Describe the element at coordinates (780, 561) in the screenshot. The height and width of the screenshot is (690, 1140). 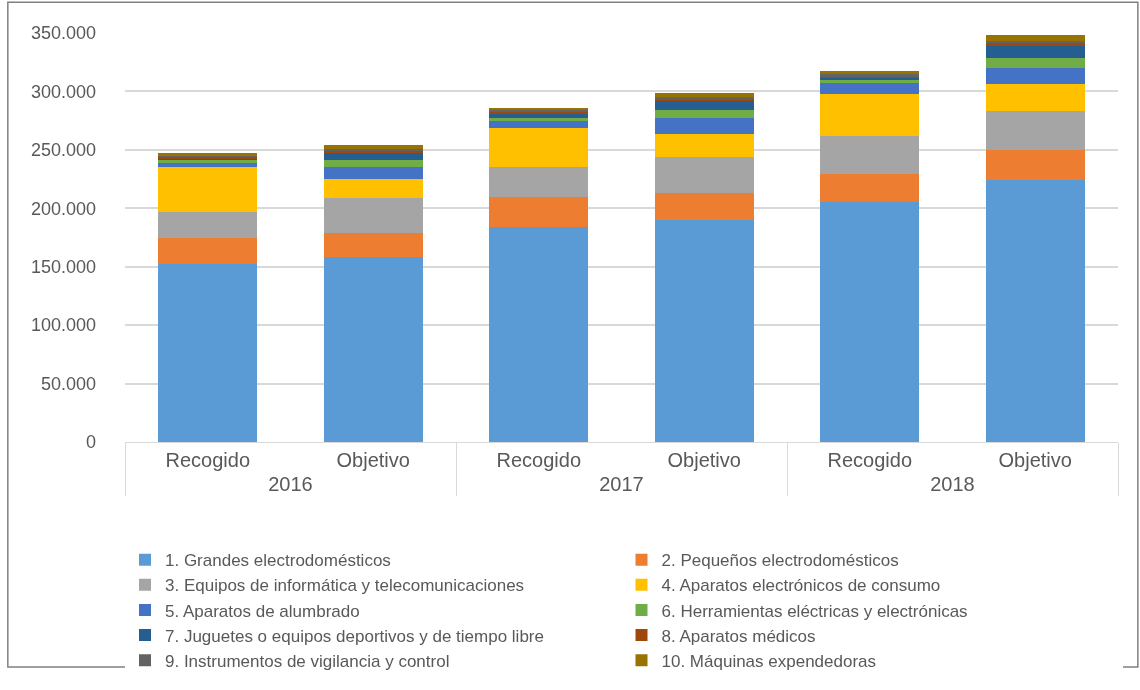
I see `legend-label: 2. Pequeños electrodomésticos` at that location.